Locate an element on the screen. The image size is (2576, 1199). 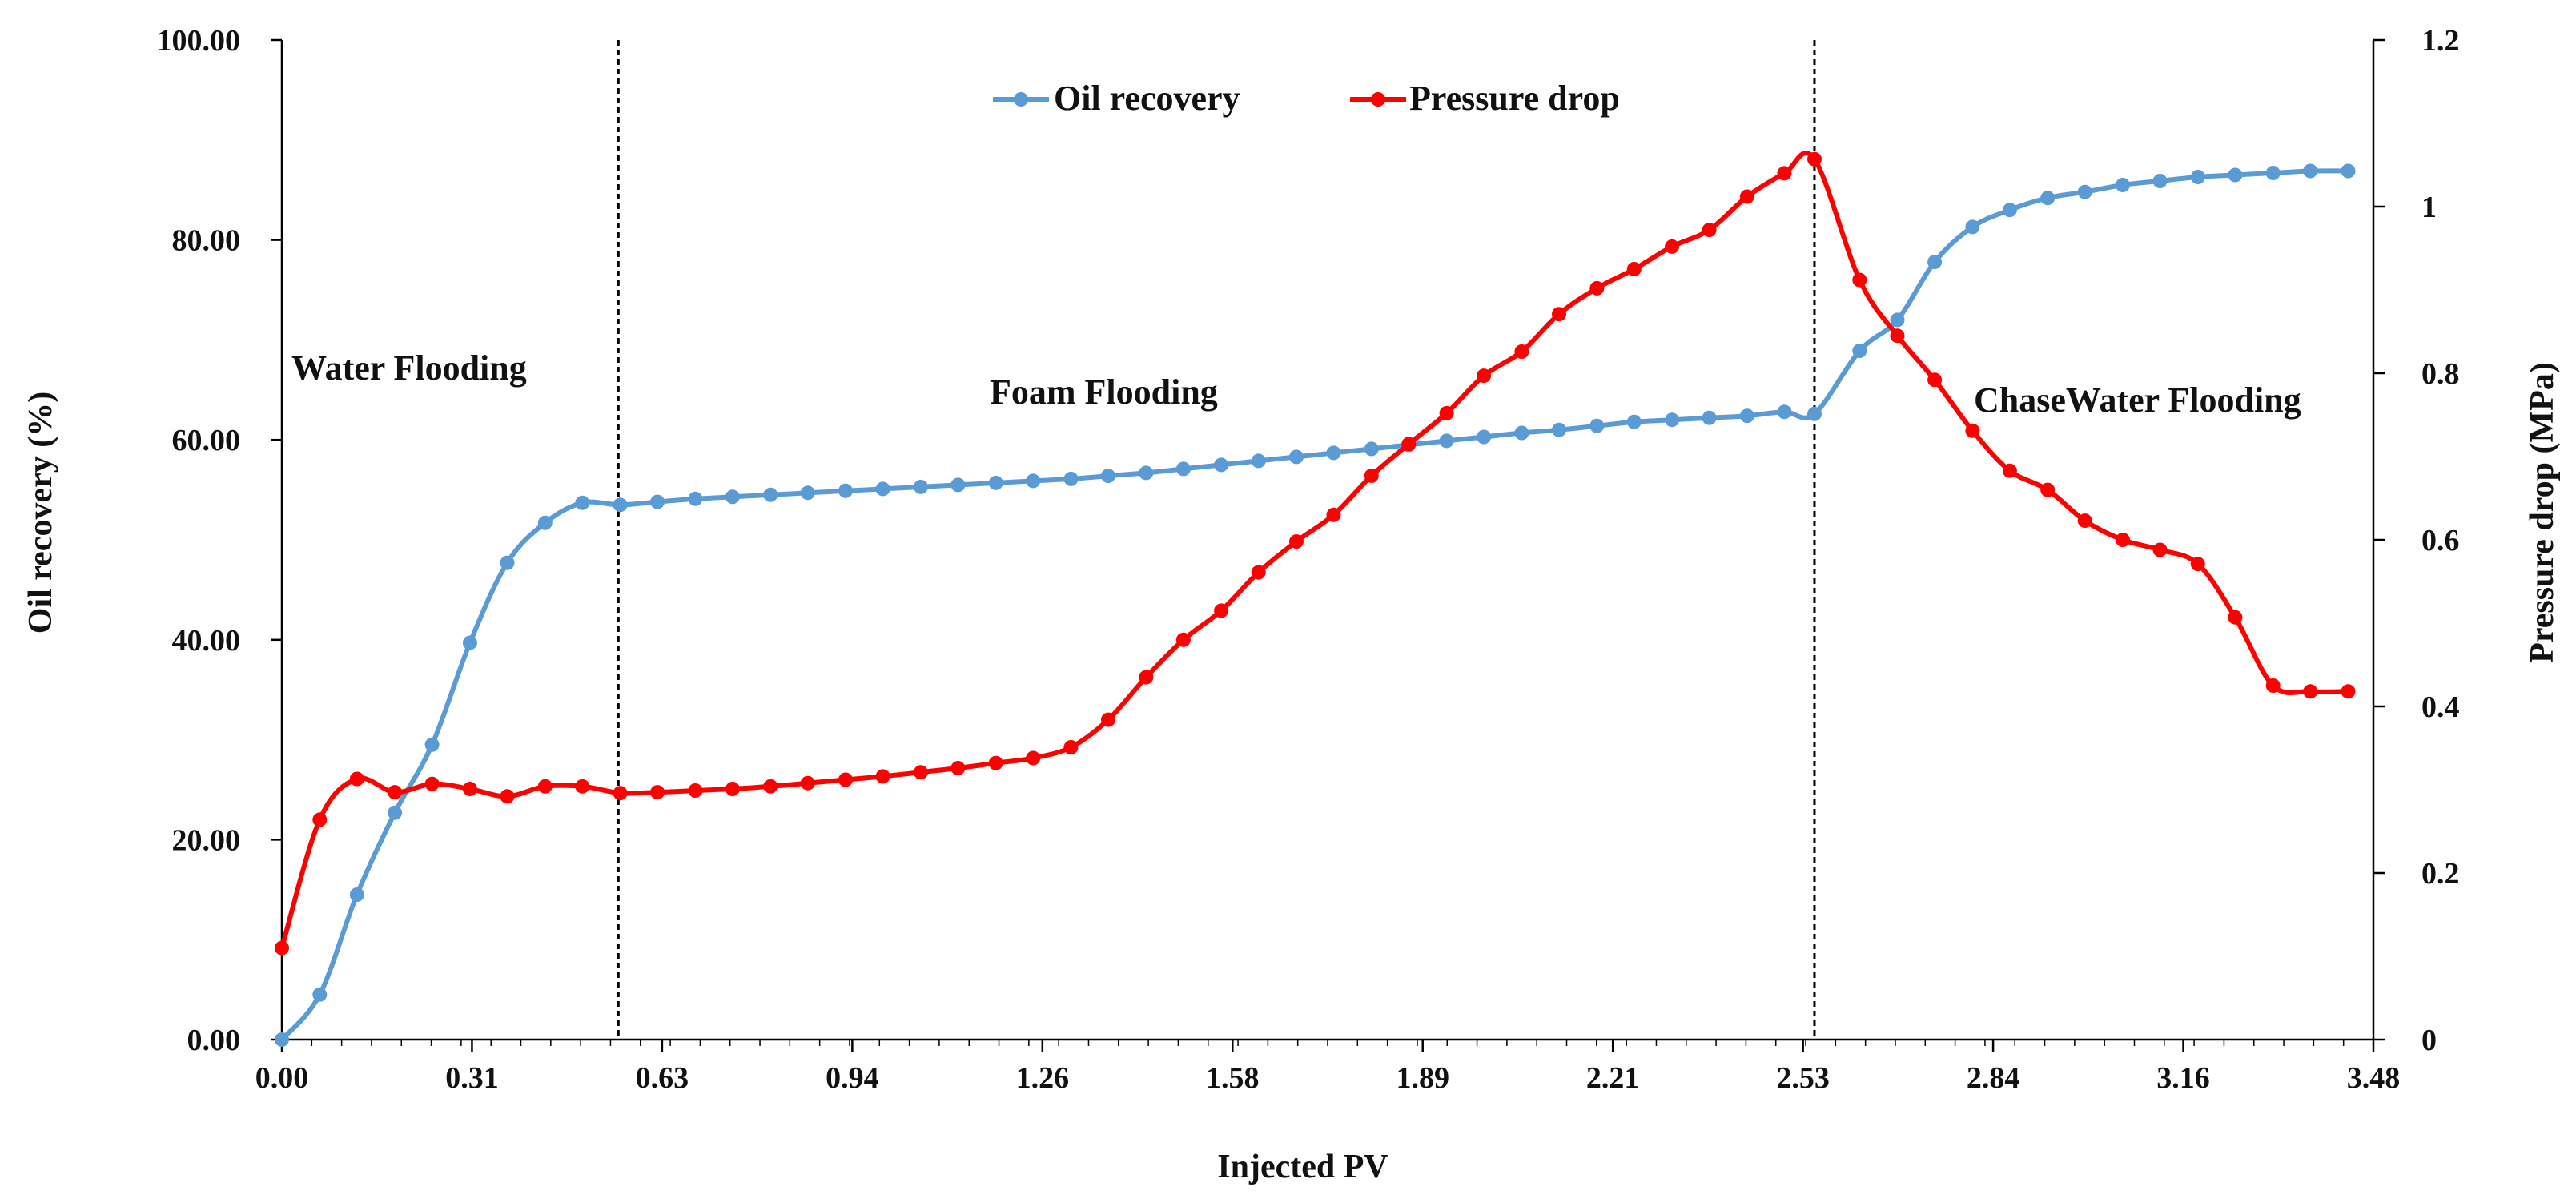
y2-axis-title: Pressure drop (MPa) is located at coordinates (2542, 512).